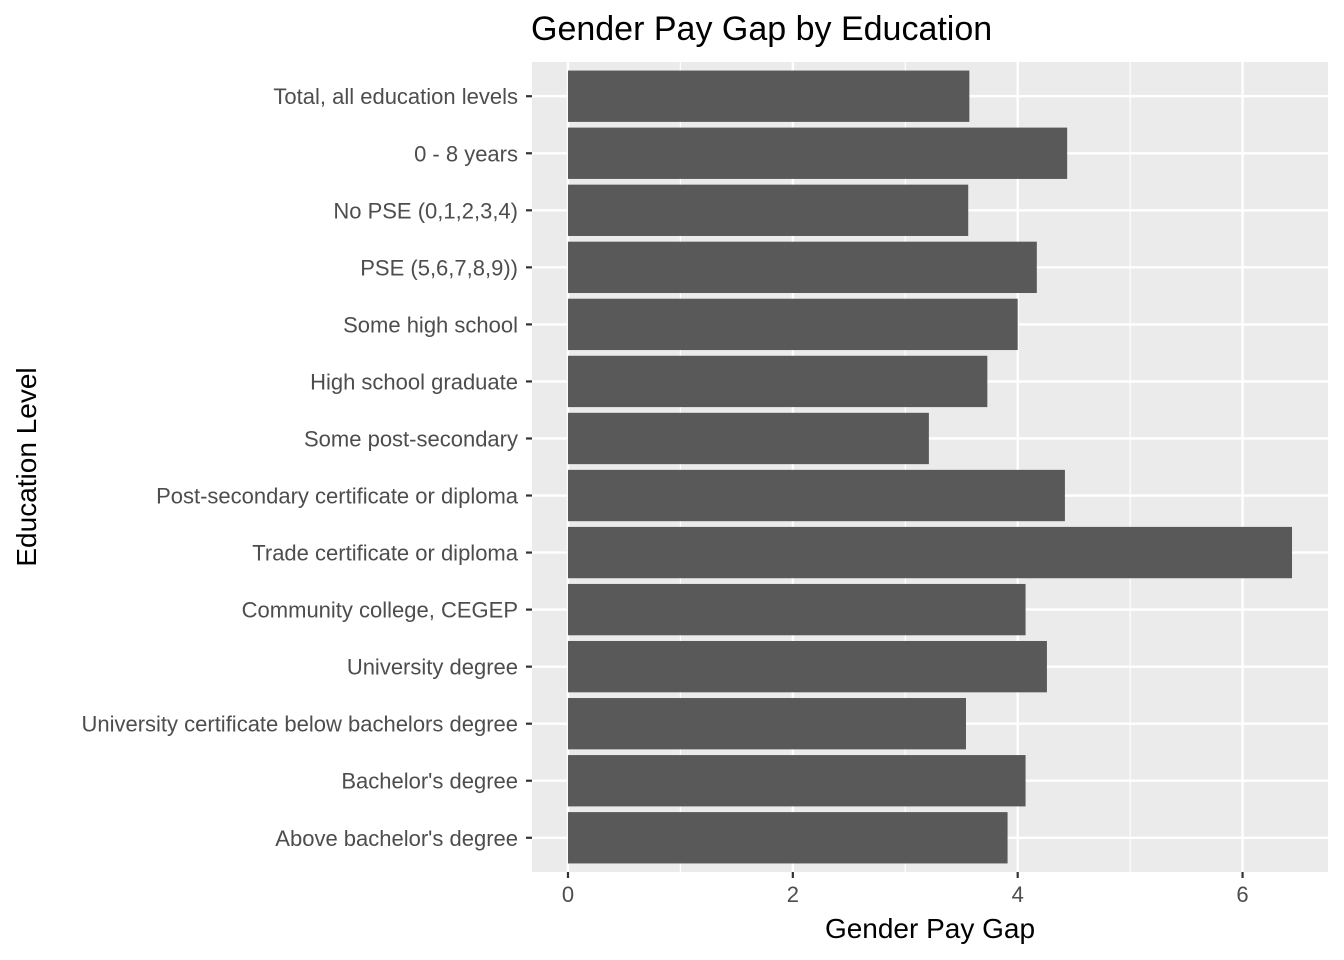 The width and height of the screenshot is (1344, 960). Describe the element at coordinates (793, 894) in the screenshot. I see `x-tick-label: 2` at that location.